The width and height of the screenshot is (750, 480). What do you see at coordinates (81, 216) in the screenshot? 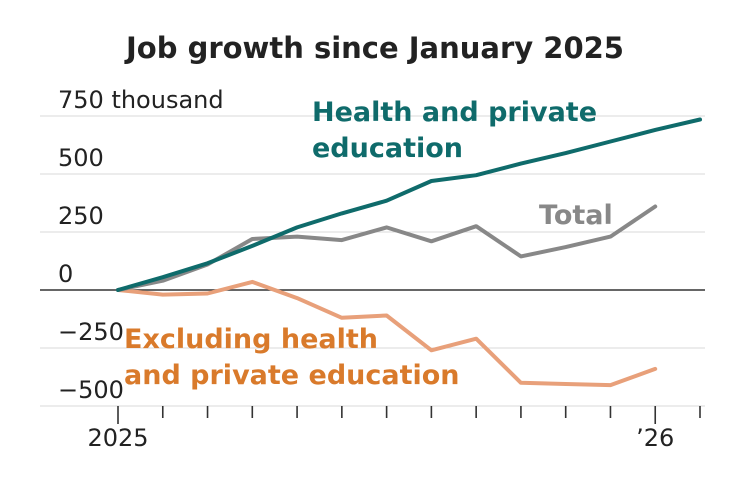
I see `y-tick-label: 250` at bounding box center [81, 216].